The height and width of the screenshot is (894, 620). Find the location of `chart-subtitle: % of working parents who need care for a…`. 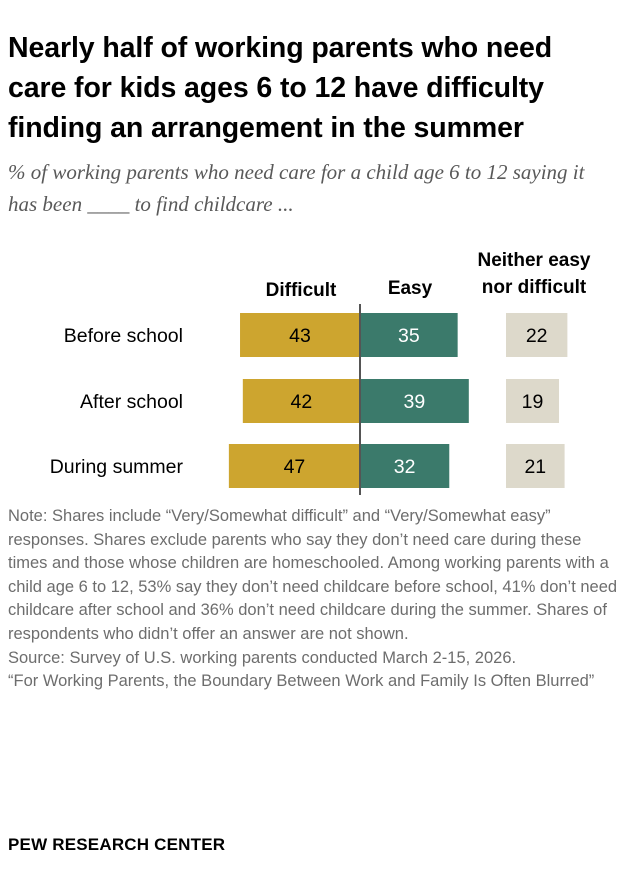

chart-subtitle: % of working parents who need care for a… is located at coordinates (296, 188).